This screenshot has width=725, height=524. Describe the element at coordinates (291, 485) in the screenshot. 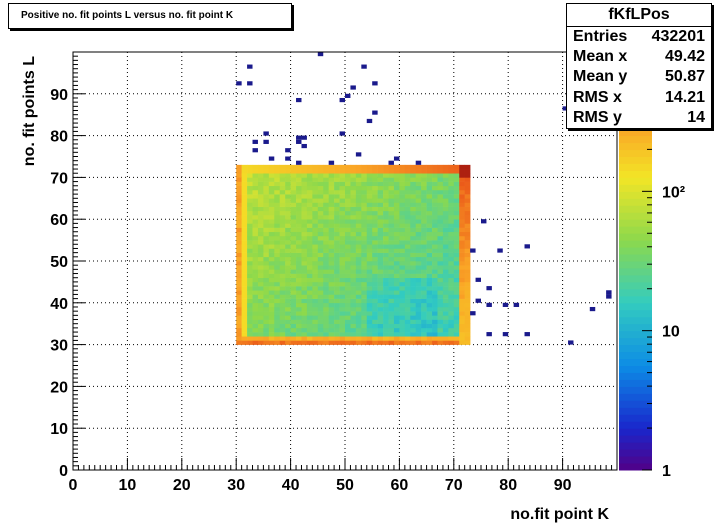

I see `x-tick-label: 40` at that location.